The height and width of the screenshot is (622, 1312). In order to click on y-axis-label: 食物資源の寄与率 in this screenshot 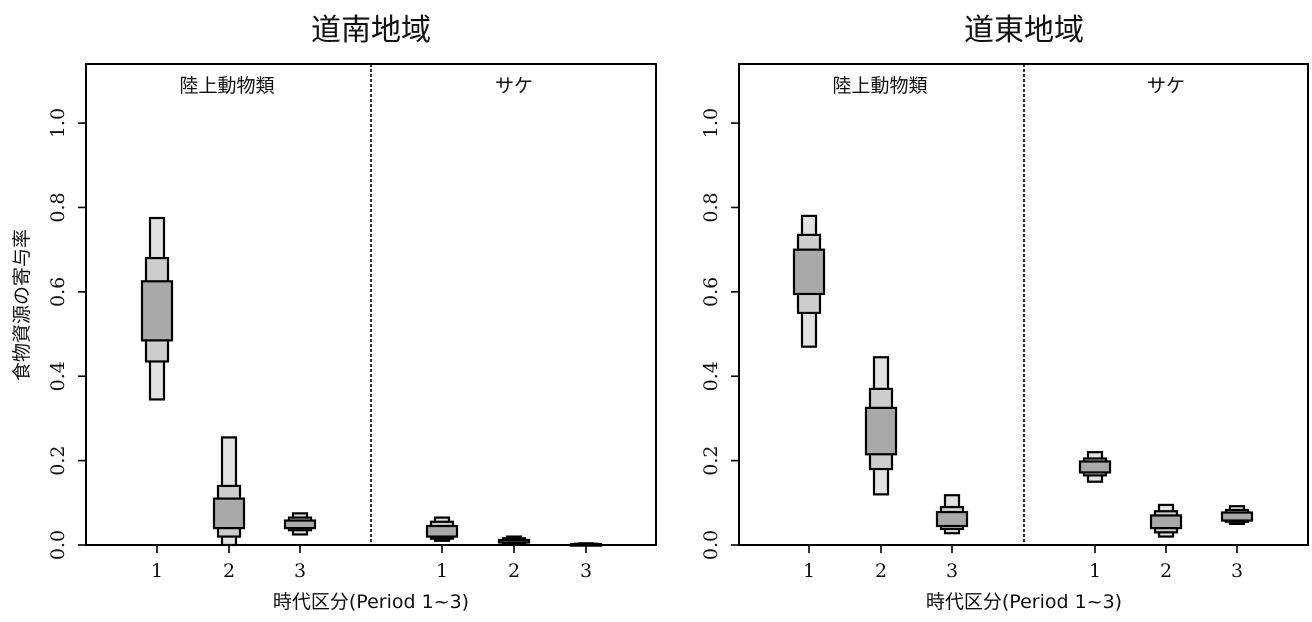, I will do `click(22, 305)`.